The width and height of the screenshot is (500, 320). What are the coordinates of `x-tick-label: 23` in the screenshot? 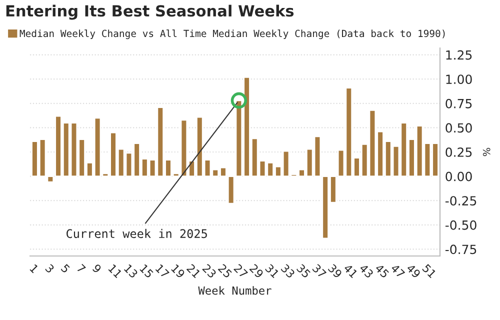 It's located at (209, 271).